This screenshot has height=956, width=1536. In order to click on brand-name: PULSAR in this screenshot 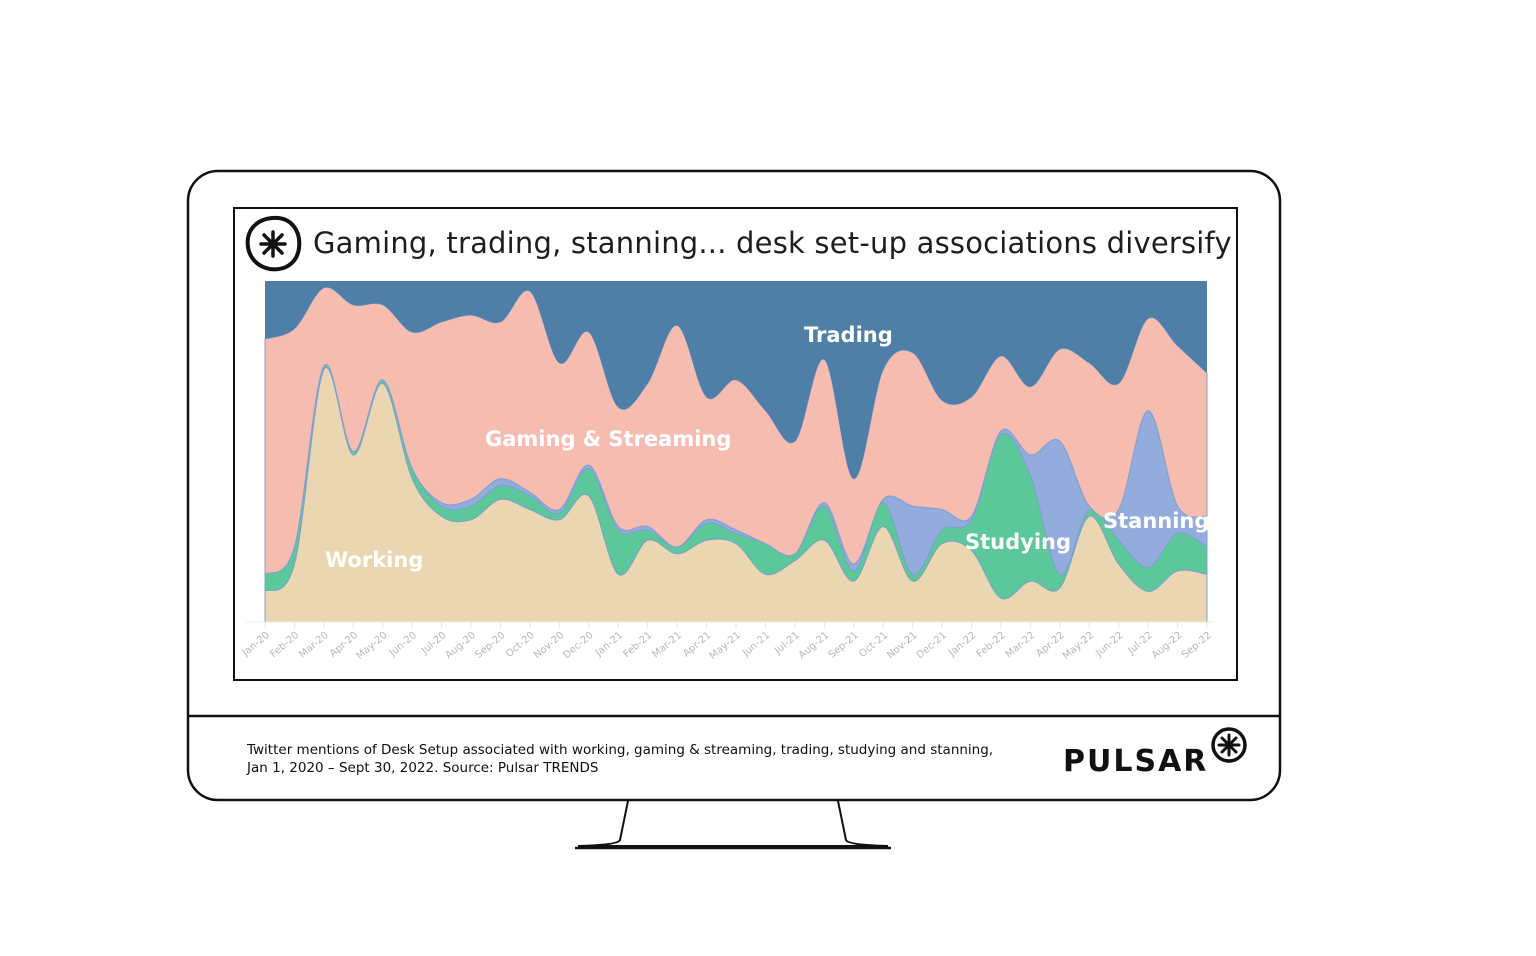, I will do `click(1136, 761)`.